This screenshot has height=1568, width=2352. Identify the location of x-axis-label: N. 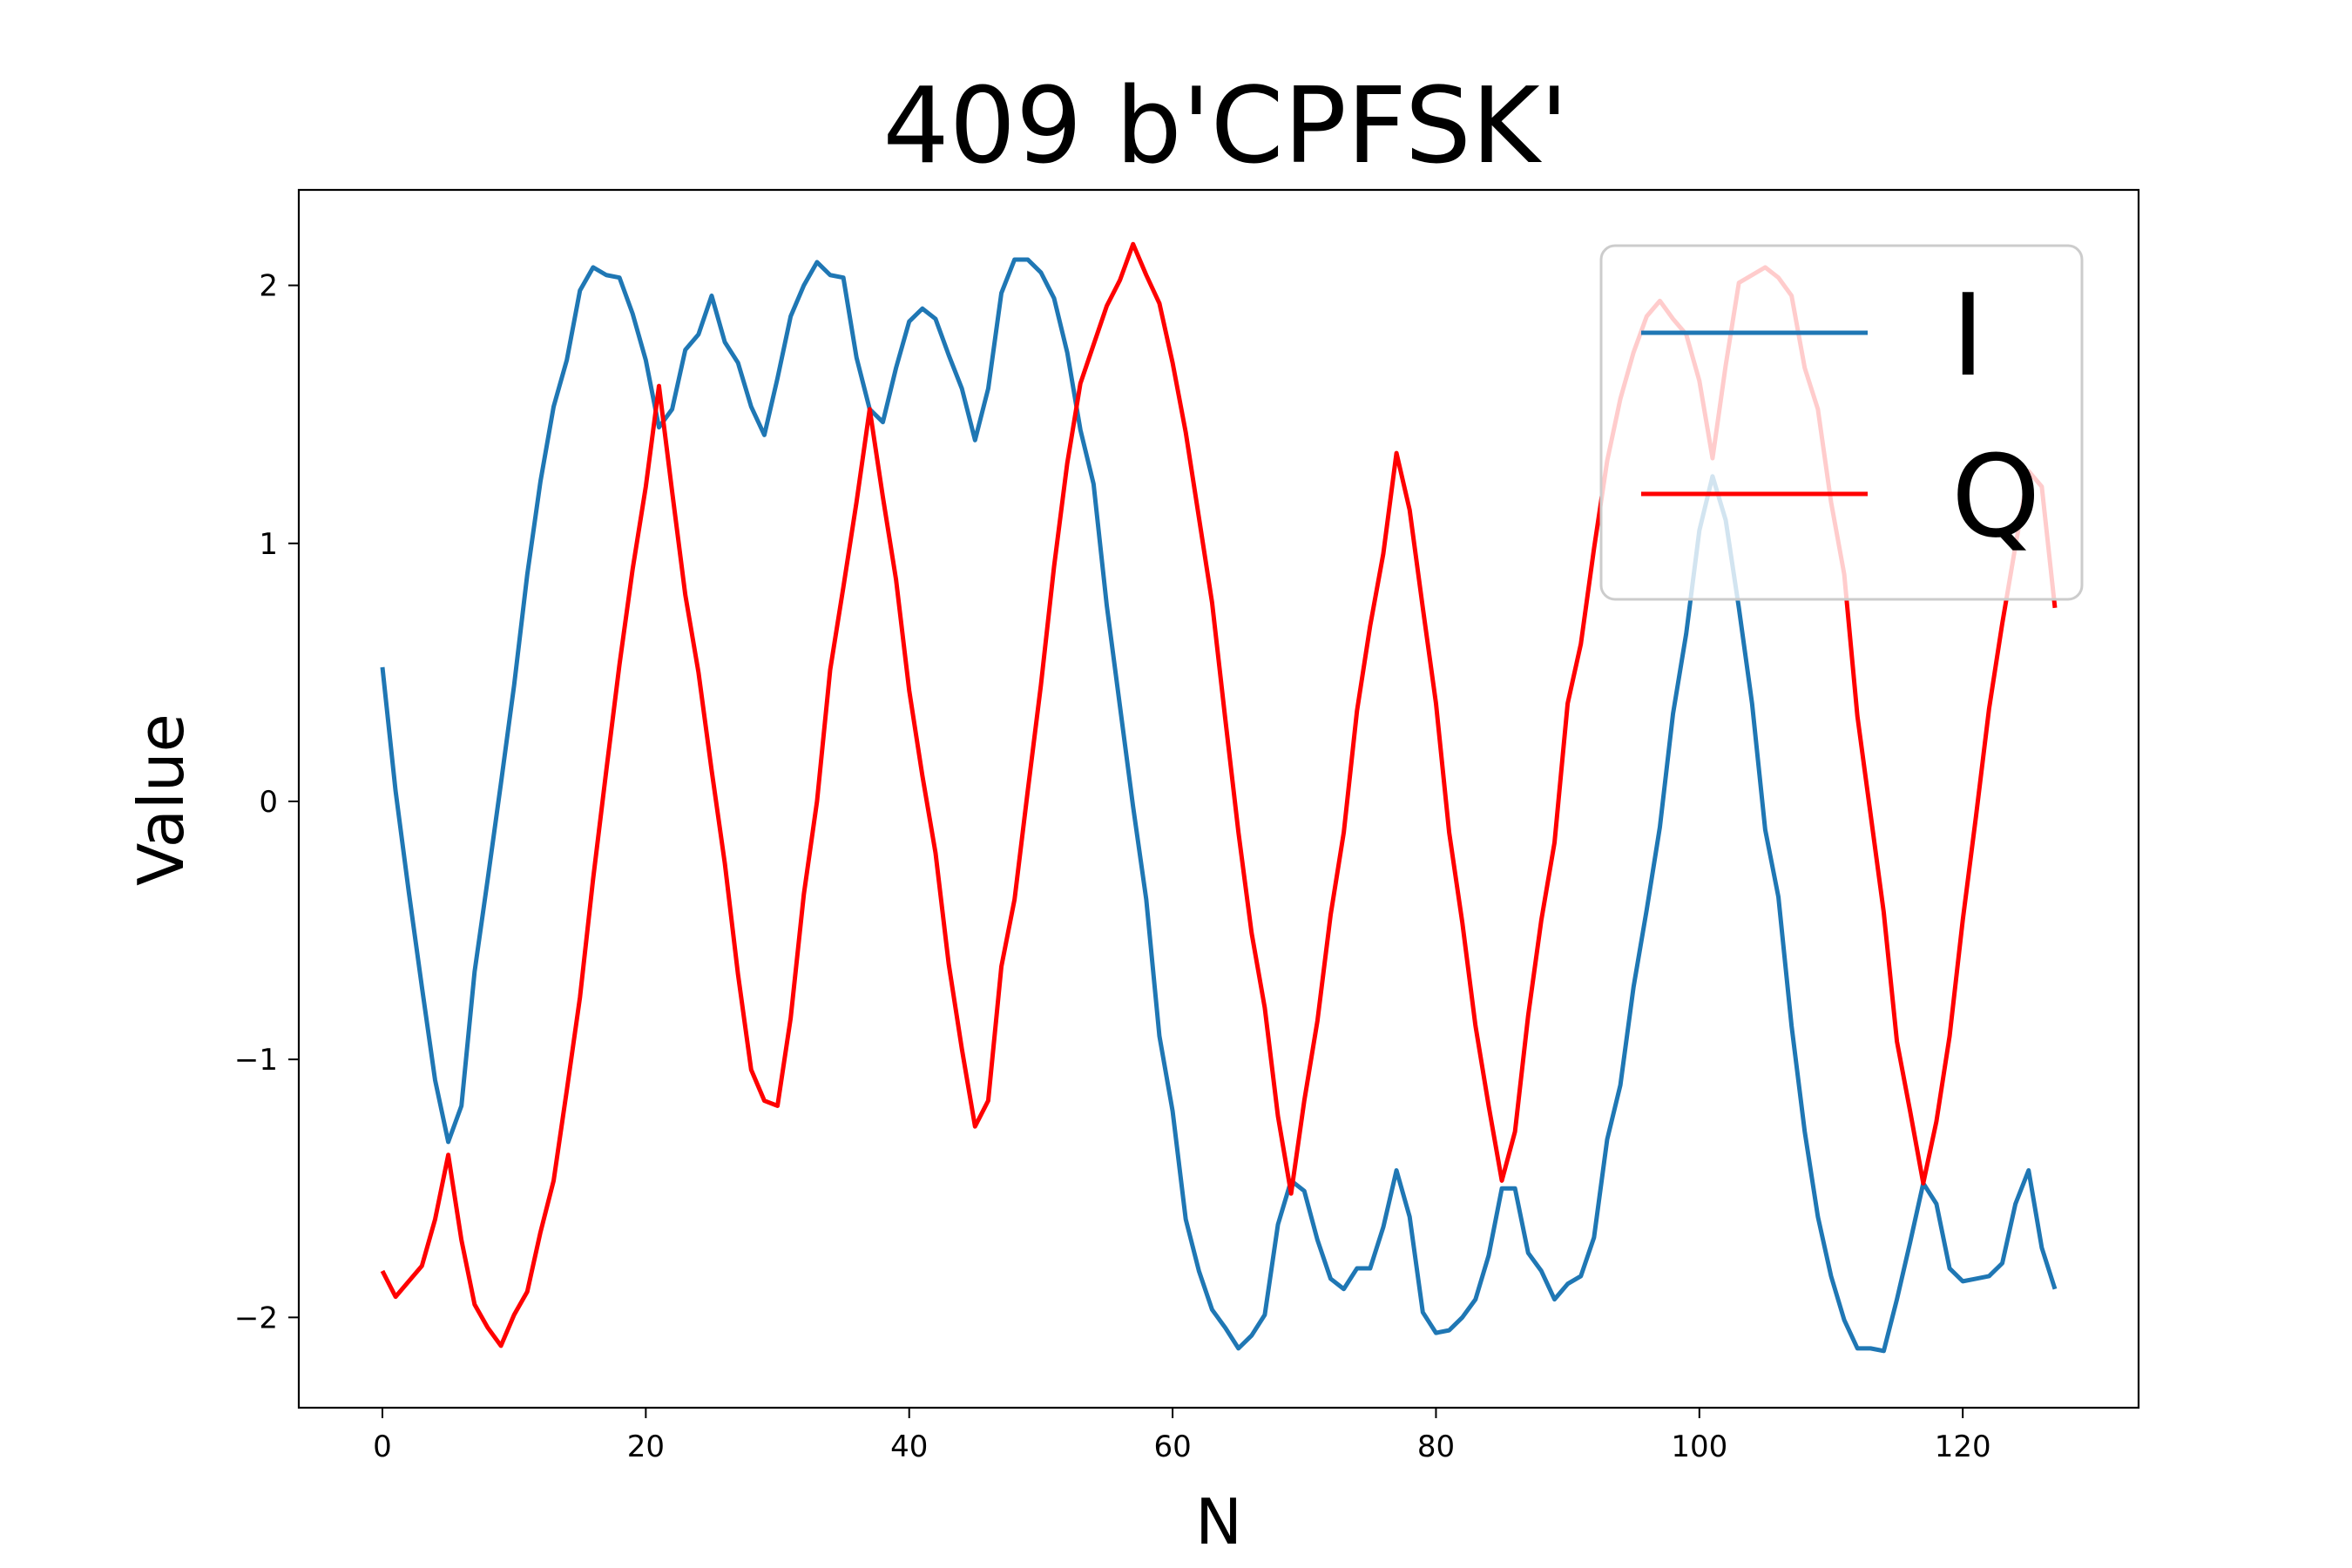
(1218, 1521).